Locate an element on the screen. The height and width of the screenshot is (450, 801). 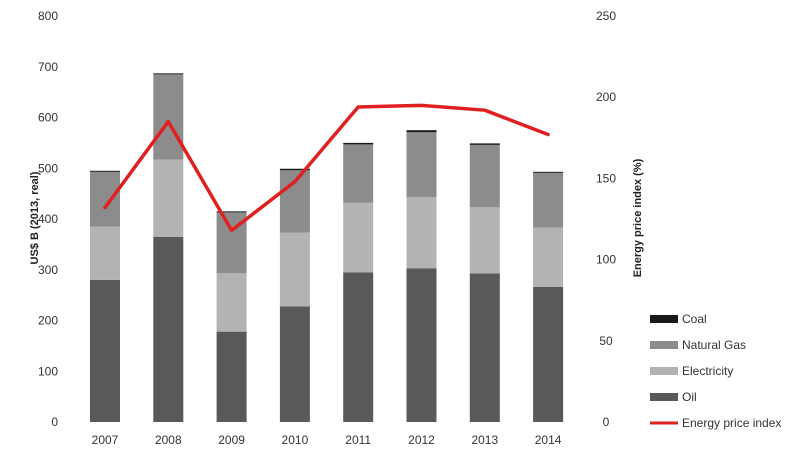
right-axis-tick-label: 150 is located at coordinates (606, 178).